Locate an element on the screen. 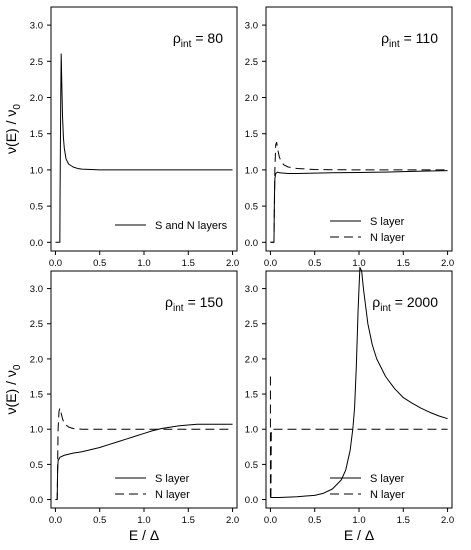  rho-value: = 110 is located at coordinates (421, 38).